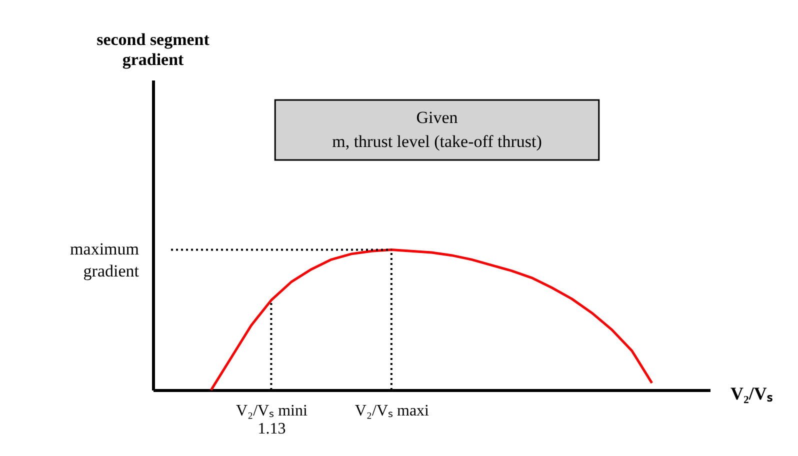 This screenshot has height=456, width=798. Describe the element at coordinates (272, 420) in the screenshot. I see `x-tick-label: V₂/Vₛ mini 1.13` at that location.